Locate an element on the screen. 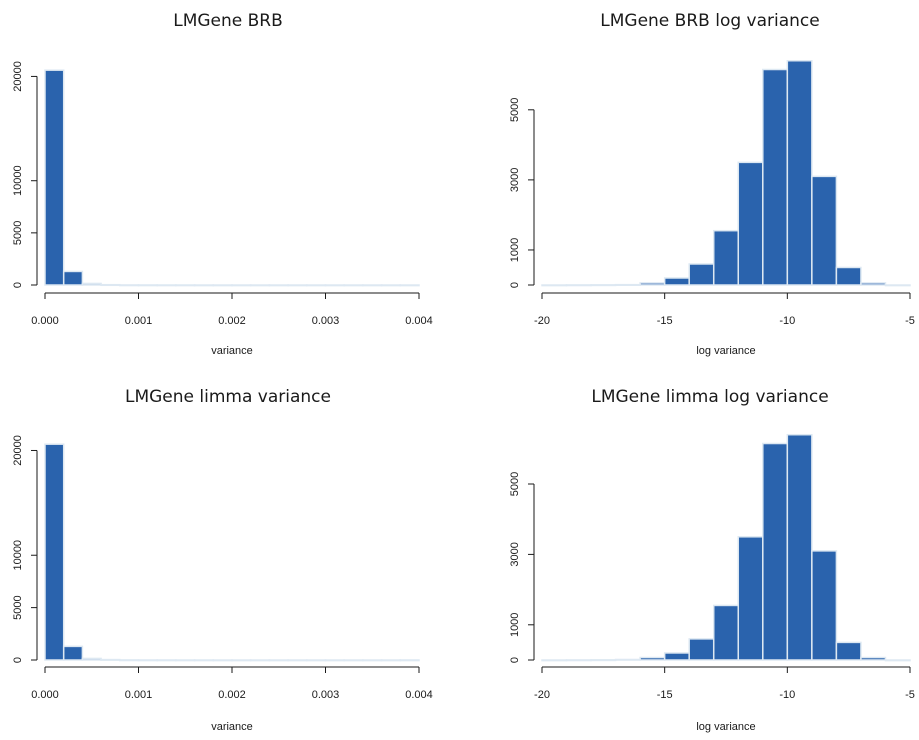 This screenshot has width=919, height=740. chart-title: LMGene limma variance is located at coordinates (228, 397).